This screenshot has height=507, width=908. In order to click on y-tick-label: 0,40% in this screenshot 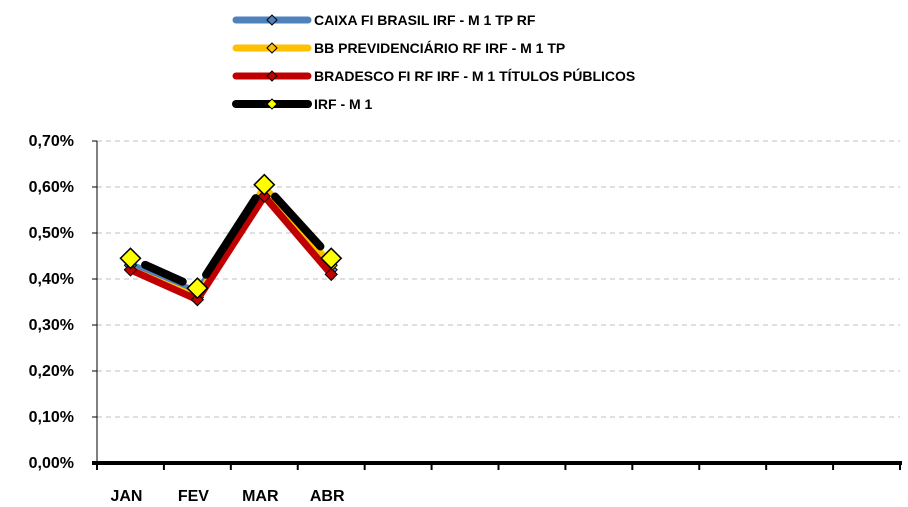, I will do `click(51, 279)`.